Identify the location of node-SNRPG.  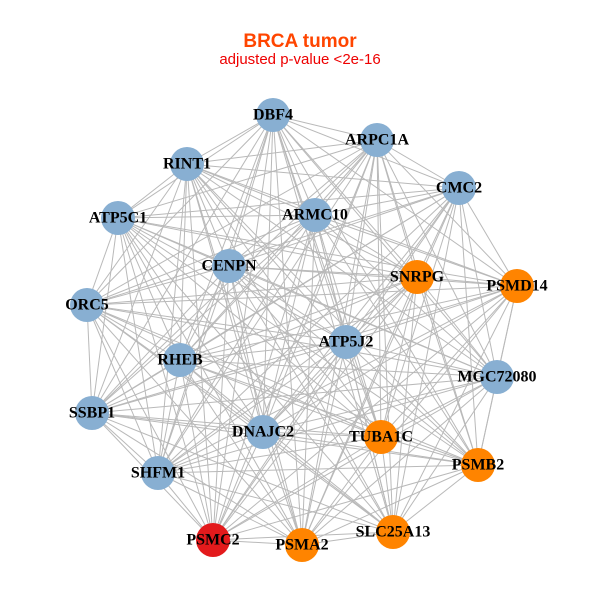
(417, 277).